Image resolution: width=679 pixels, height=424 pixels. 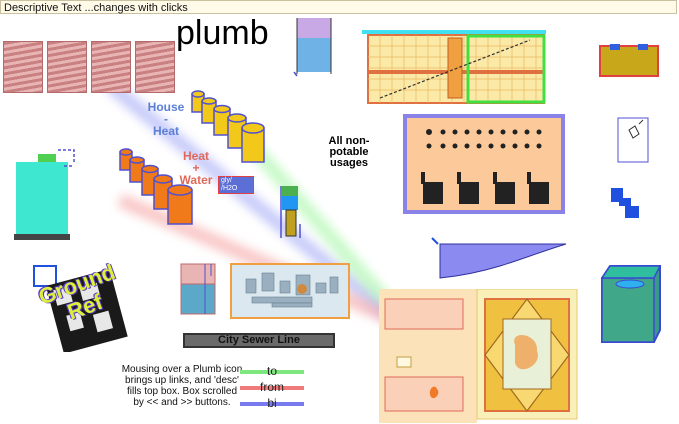 I want to click on house-heat-label: House - Heat, so click(x=166, y=119).